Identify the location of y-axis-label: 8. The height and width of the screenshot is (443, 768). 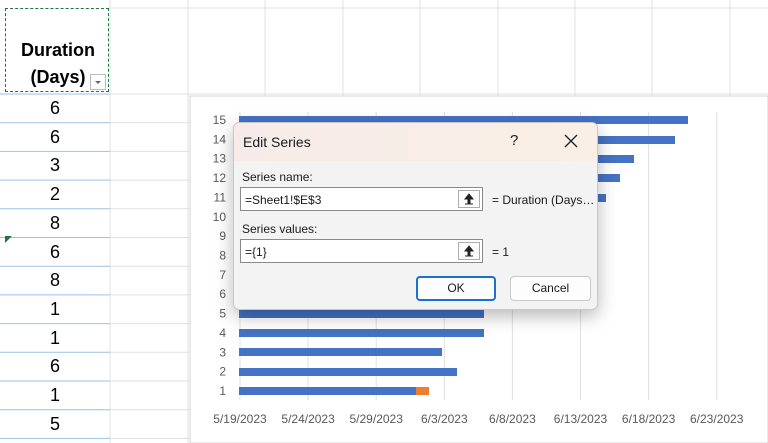
(222, 255).